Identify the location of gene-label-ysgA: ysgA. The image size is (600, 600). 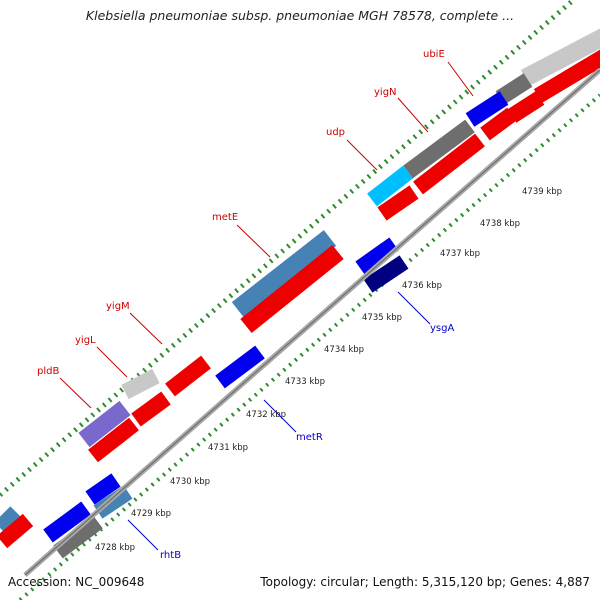
(442, 328).